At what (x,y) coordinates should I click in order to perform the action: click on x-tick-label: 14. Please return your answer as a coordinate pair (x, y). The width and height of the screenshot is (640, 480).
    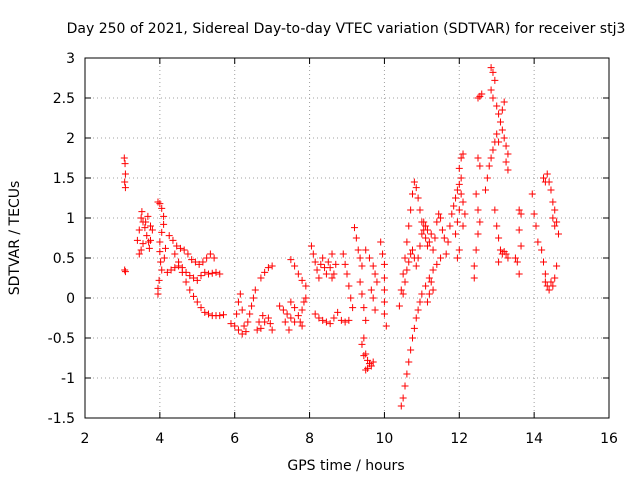
    Looking at the image, I should click on (534, 439).